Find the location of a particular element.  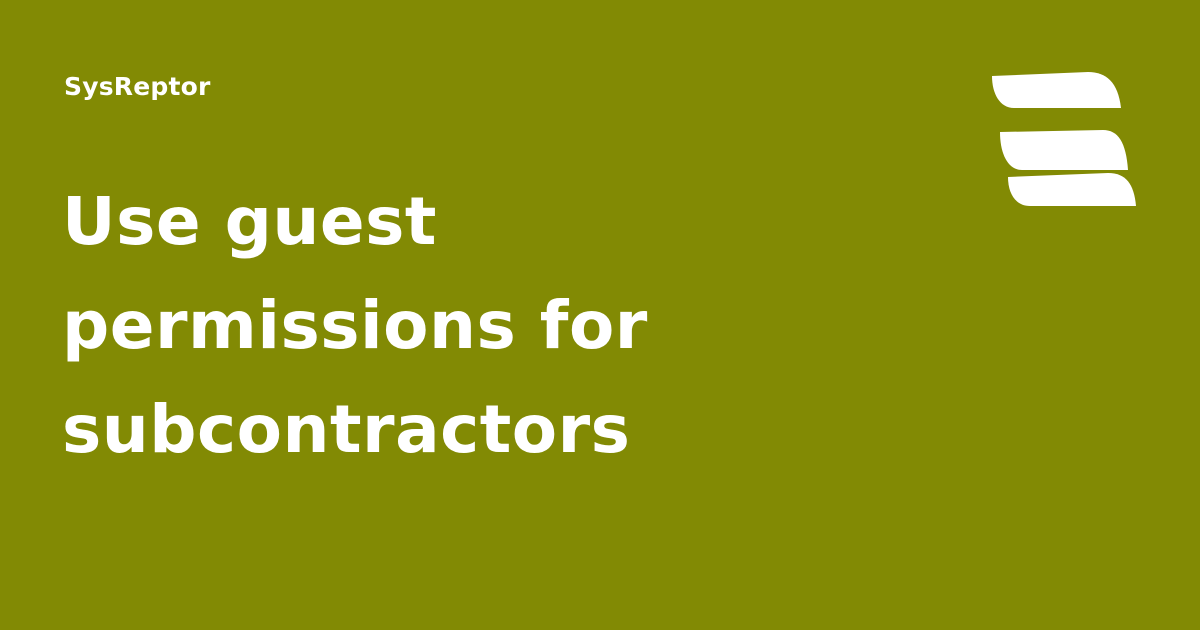

title-line-3: subcontractors is located at coordinates (346, 429).